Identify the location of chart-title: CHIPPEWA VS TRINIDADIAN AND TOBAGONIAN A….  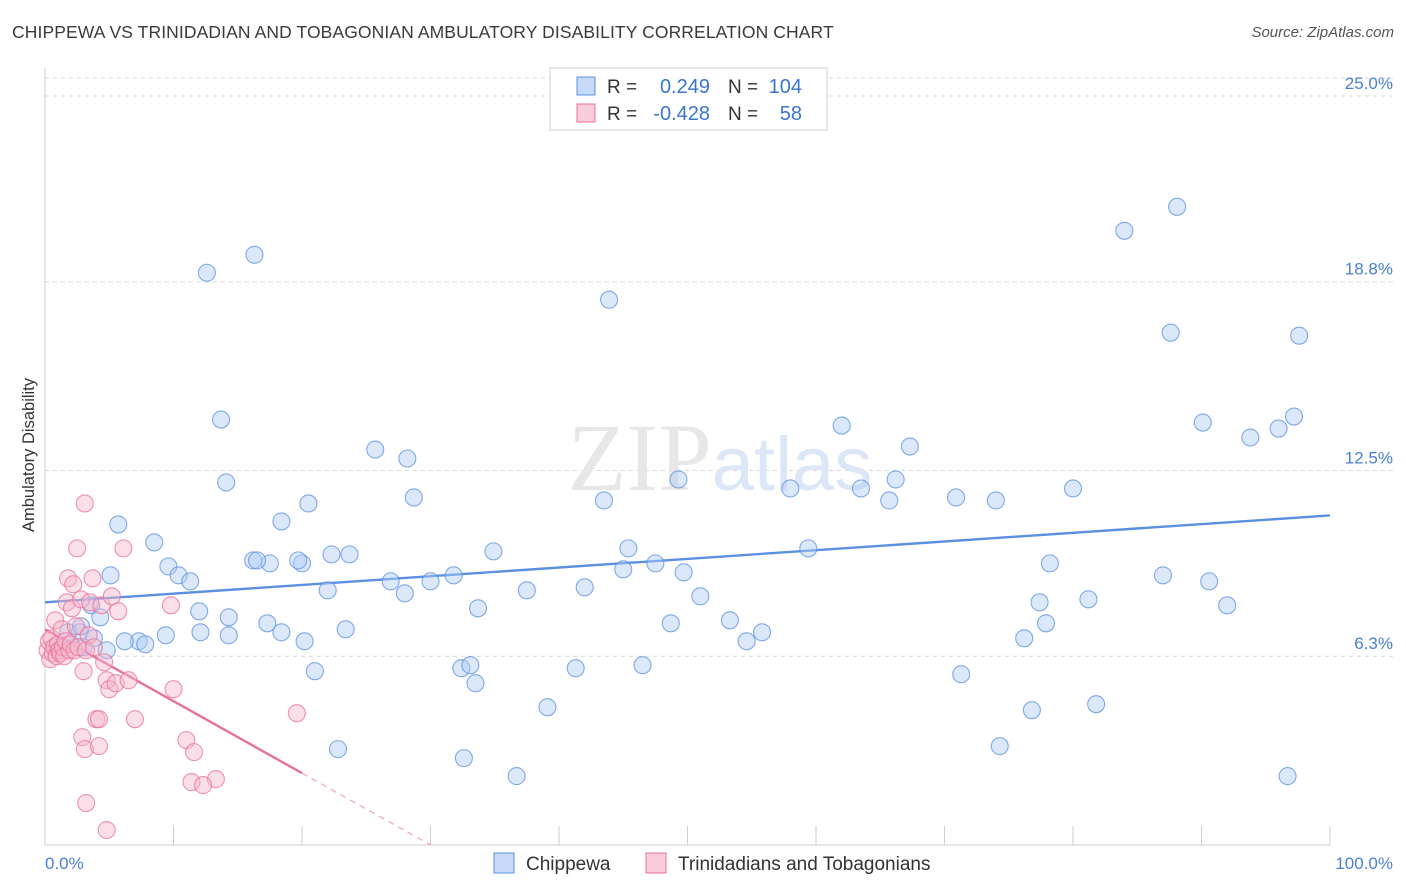
(423, 32).